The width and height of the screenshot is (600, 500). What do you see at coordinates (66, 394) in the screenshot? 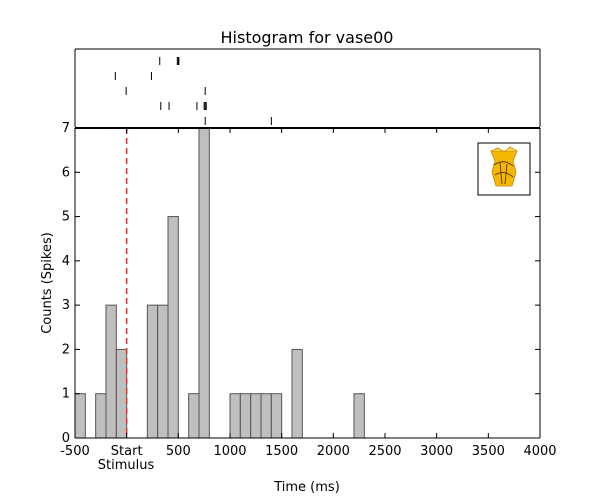
I see `y-tick-label: 1` at bounding box center [66, 394].